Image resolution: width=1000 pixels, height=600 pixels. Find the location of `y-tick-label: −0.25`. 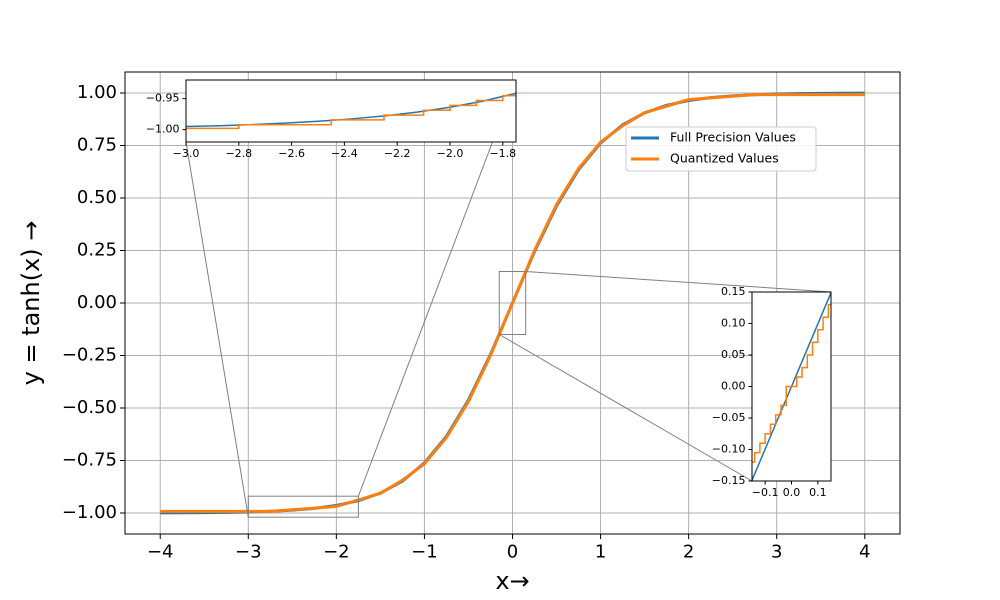

y-tick-label: −0.25 is located at coordinates (89, 355).